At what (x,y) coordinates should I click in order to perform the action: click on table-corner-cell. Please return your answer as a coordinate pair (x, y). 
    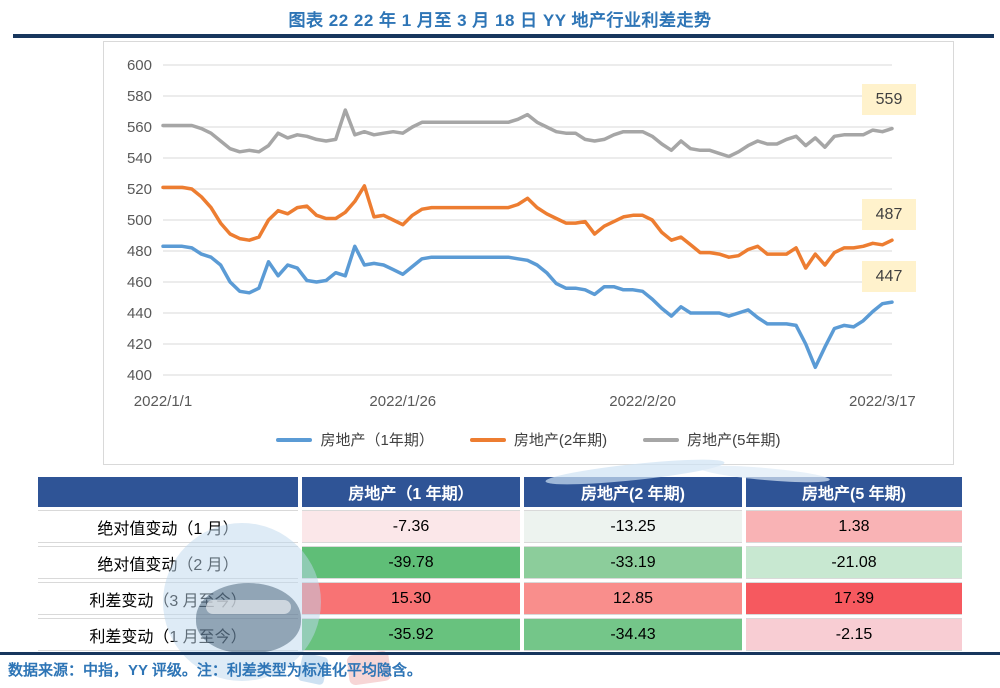
    Looking at the image, I should click on (168, 492).